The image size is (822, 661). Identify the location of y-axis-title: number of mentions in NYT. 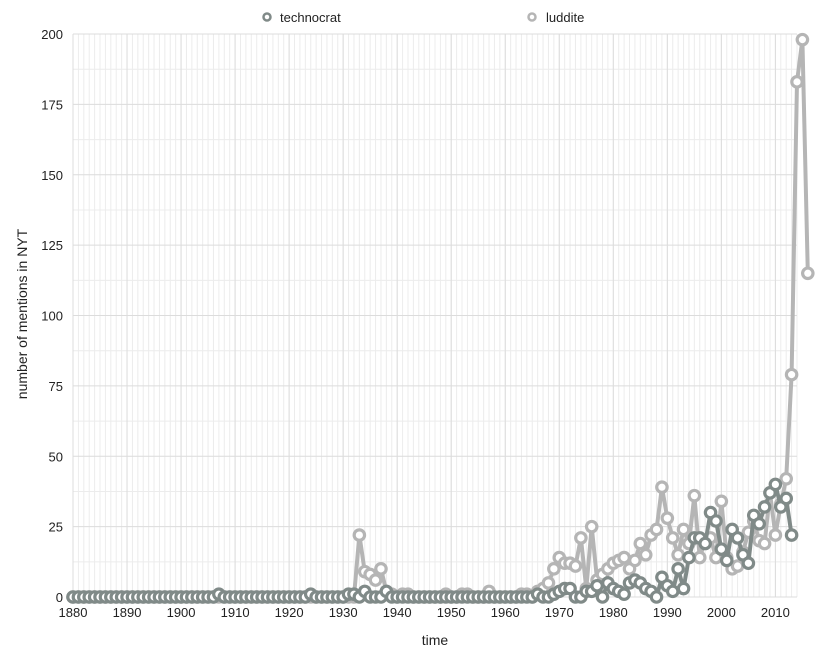
(22, 313).